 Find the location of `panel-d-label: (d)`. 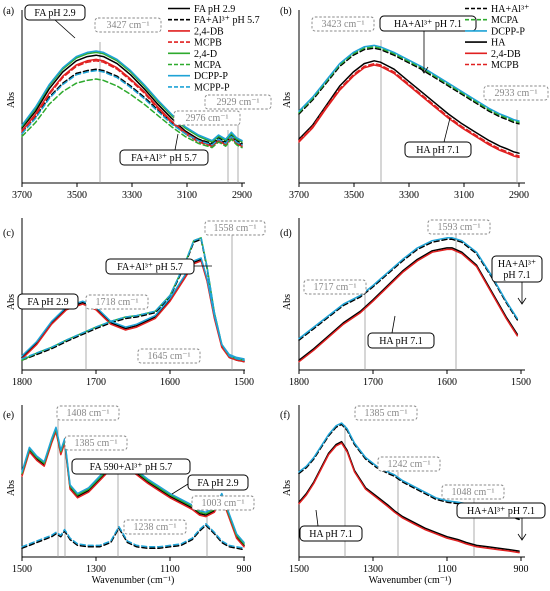

panel-d-label: (d) is located at coordinates (286, 233).